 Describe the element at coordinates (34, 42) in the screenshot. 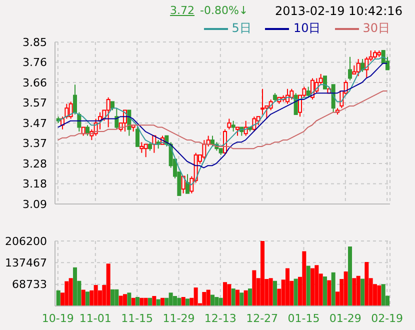

I see `y-tick-label: 3.85` at that location.